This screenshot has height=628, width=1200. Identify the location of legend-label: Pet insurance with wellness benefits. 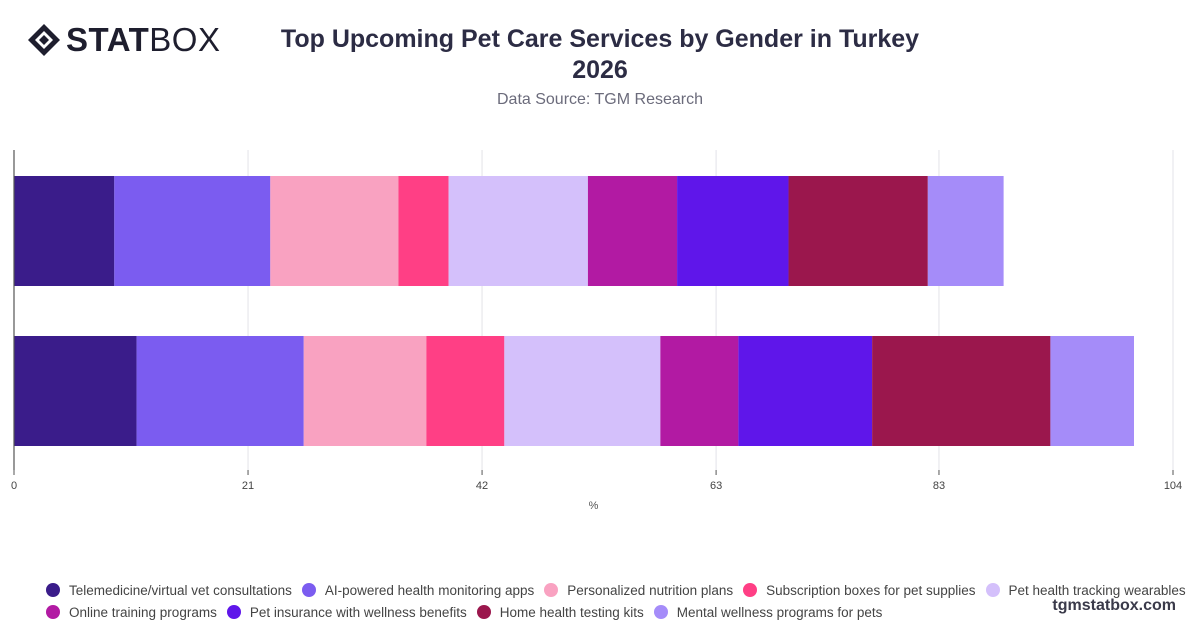
(358, 612).